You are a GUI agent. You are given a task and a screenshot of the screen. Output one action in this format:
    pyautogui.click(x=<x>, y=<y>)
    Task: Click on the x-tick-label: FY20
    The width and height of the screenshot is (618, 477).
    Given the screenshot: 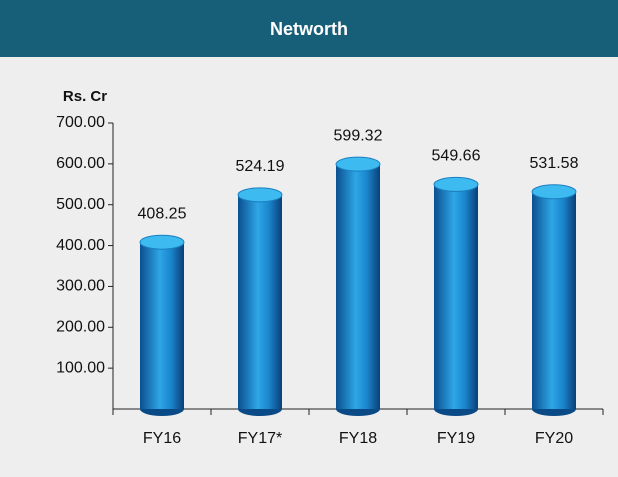 What is the action you would take?
    pyautogui.click(x=554, y=438)
    